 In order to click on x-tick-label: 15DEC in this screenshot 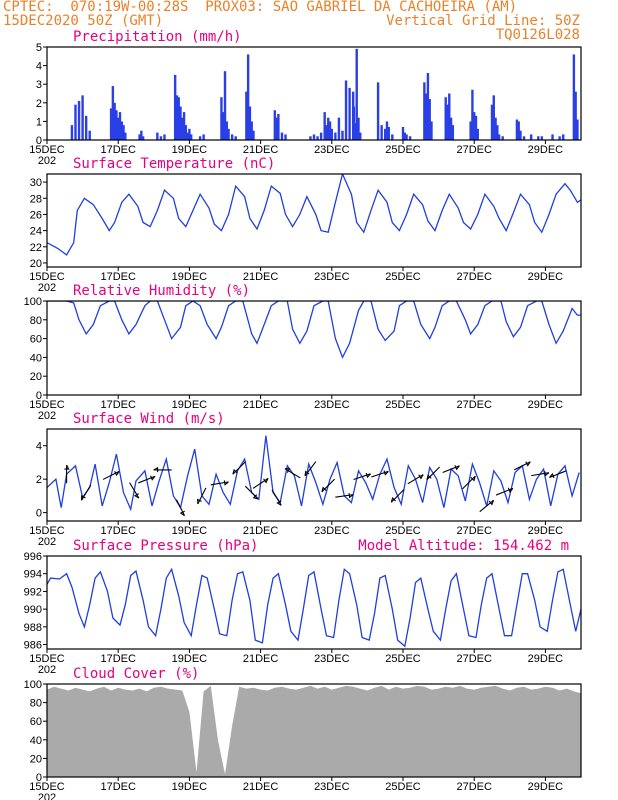, I will do `click(47, 659)`.